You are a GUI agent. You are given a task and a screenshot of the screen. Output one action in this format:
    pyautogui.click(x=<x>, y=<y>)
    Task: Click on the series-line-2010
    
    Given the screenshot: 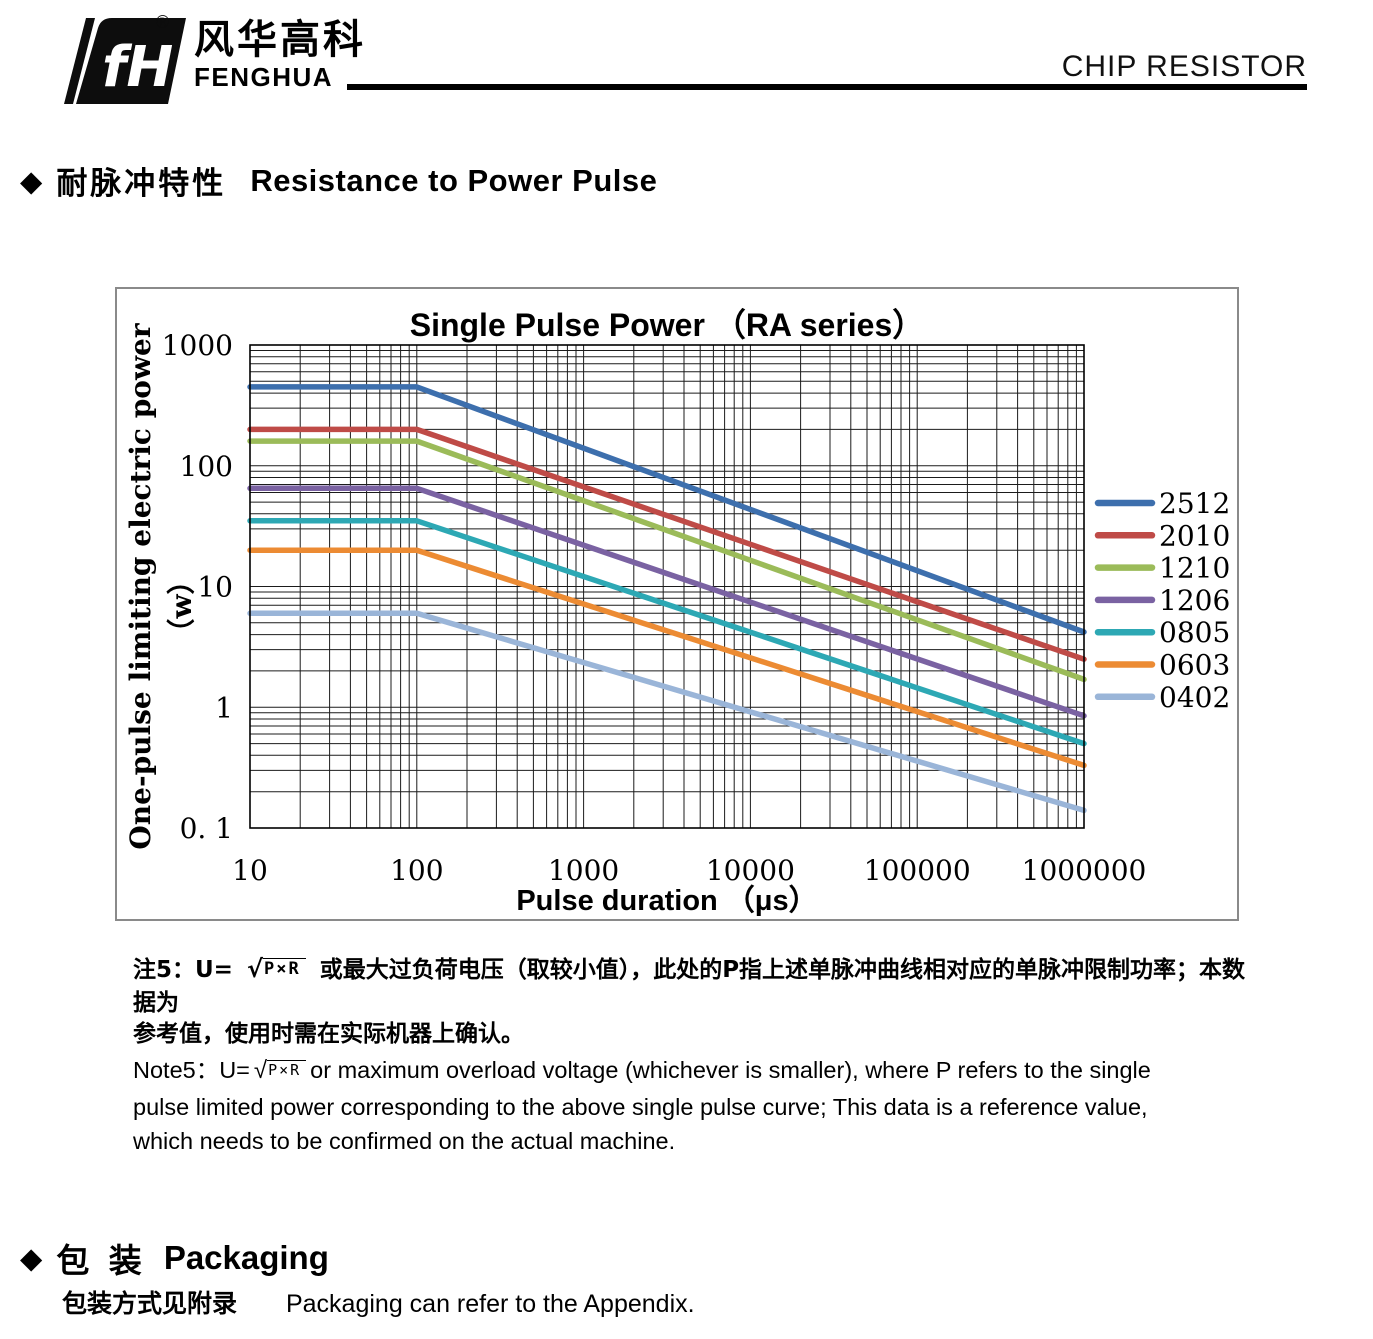 What is the action you would take?
    pyautogui.click(x=667, y=544)
    